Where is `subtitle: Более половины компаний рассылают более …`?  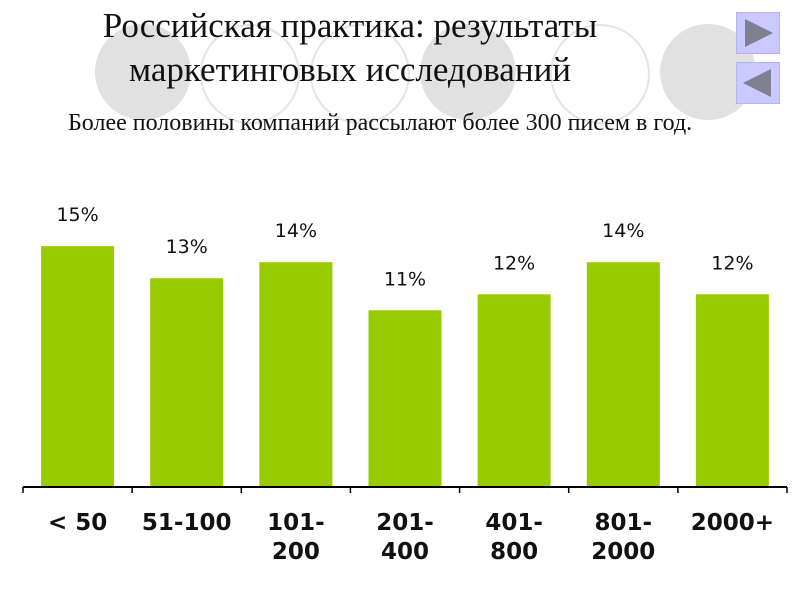
subtitle: Более половины компаний рассылают более … is located at coordinates (380, 123).